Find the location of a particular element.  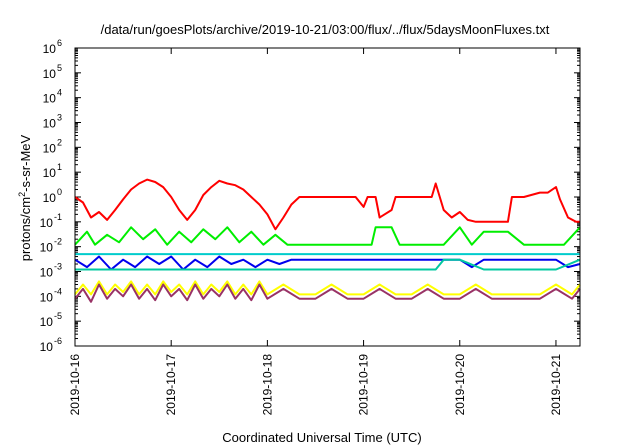

y-tick-label: 10⁻⁶ is located at coordinates (51, 345).